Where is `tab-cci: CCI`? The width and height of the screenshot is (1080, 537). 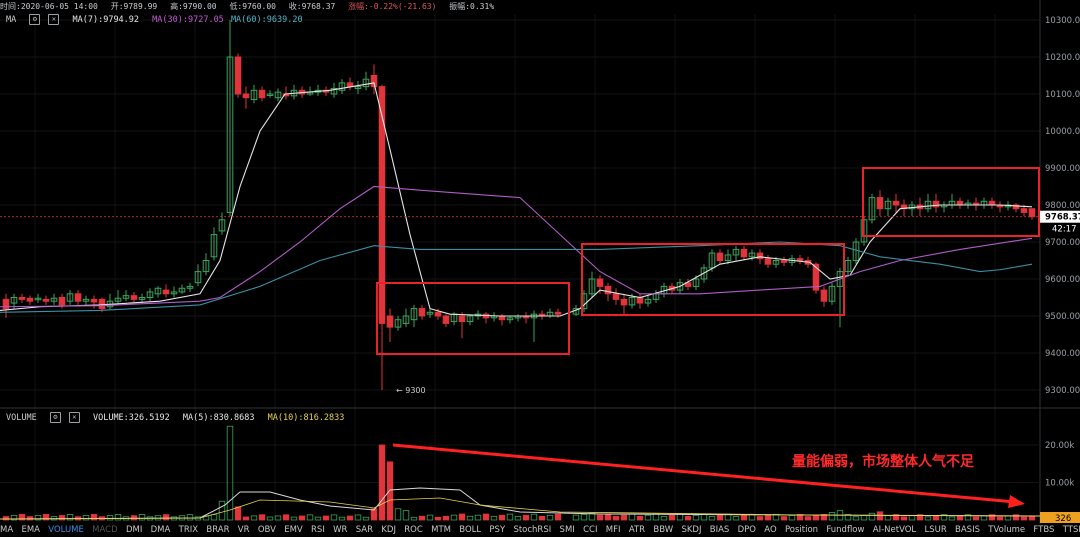 tab-cci: CCI is located at coordinates (590, 530).